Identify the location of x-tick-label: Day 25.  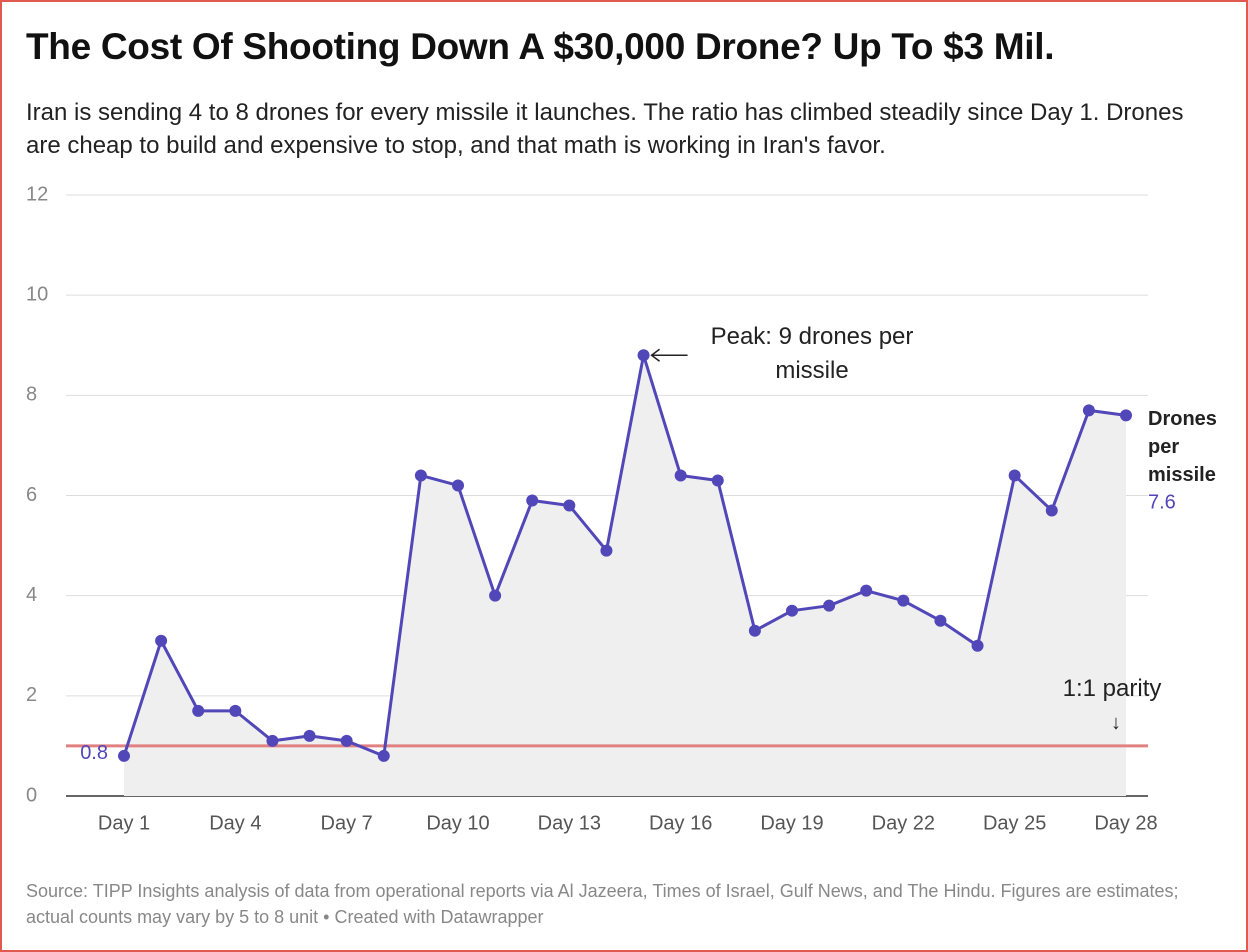
(1014, 823).